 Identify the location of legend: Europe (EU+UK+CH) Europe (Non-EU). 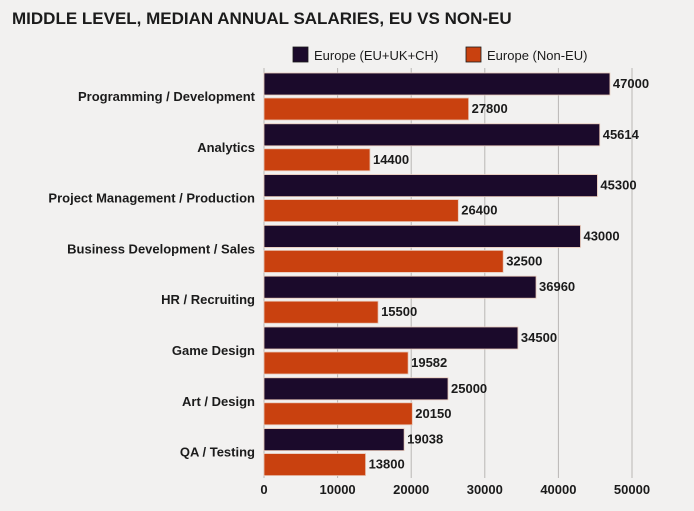
(439, 54).